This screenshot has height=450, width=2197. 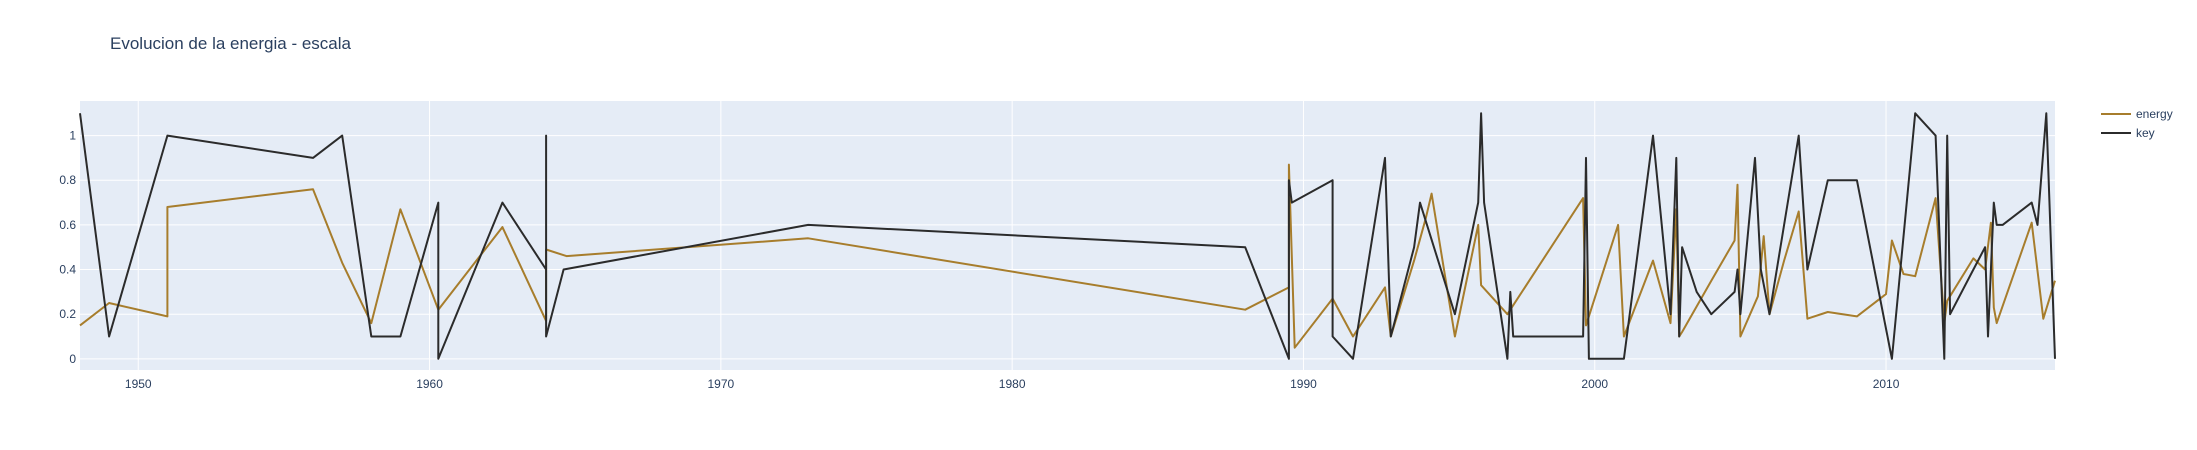 I want to click on x-tick-label: 1980, so click(x=1012, y=384).